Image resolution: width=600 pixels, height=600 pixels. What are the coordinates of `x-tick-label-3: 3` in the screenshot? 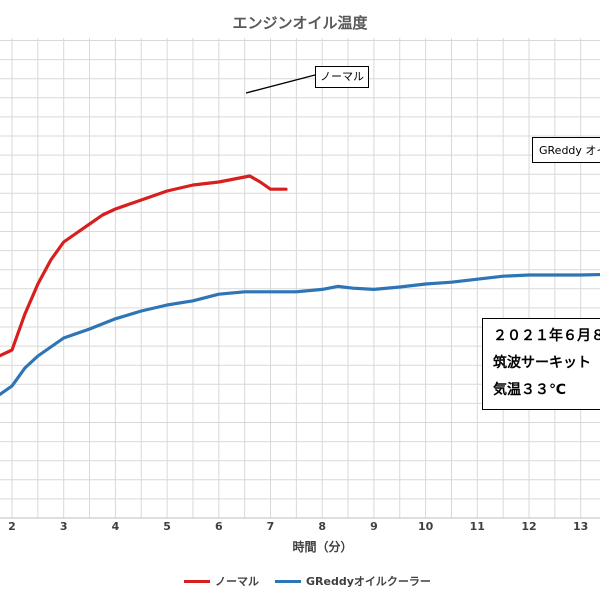 It's located at (64, 526).